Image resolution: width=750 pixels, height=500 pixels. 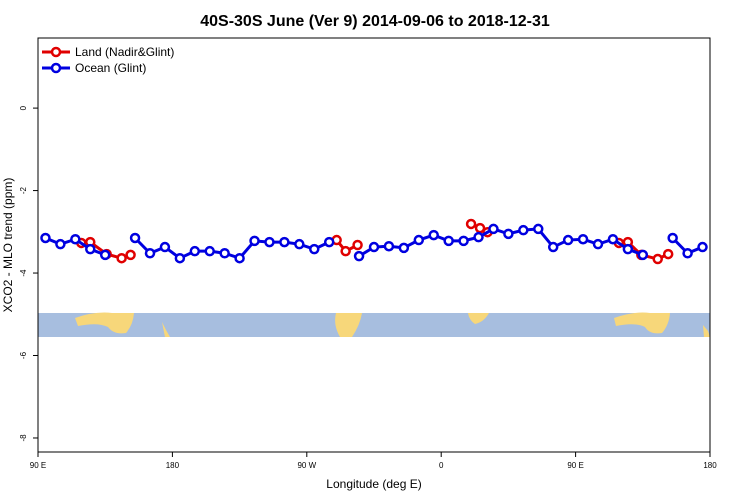 I want to click on y-tick-label: -8, so click(x=23, y=438).